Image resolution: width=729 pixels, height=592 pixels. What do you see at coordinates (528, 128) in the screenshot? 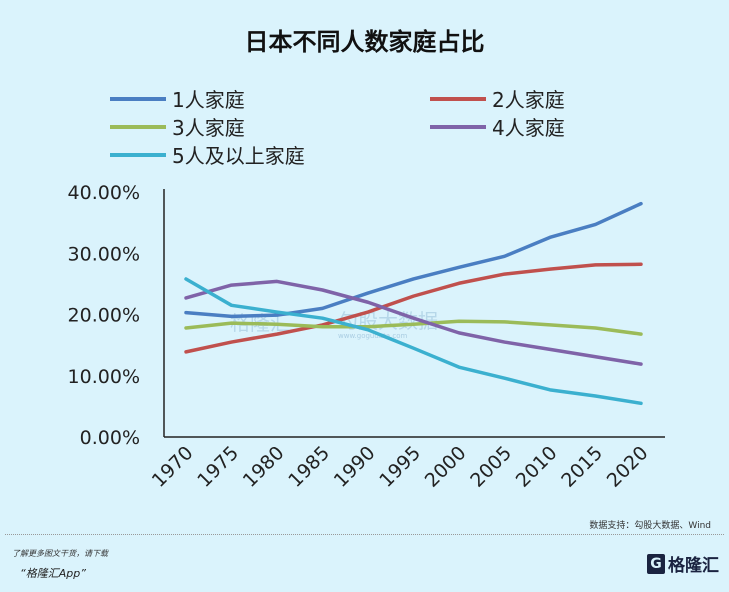
I see `legend-label: 4人家庭` at bounding box center [528, 128].